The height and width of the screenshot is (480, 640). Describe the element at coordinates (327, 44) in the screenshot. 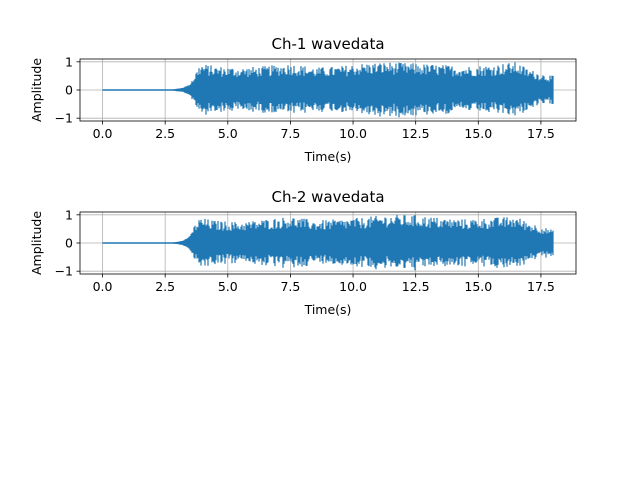

I see `chart-title: Ch-1 wavedata` at that location.